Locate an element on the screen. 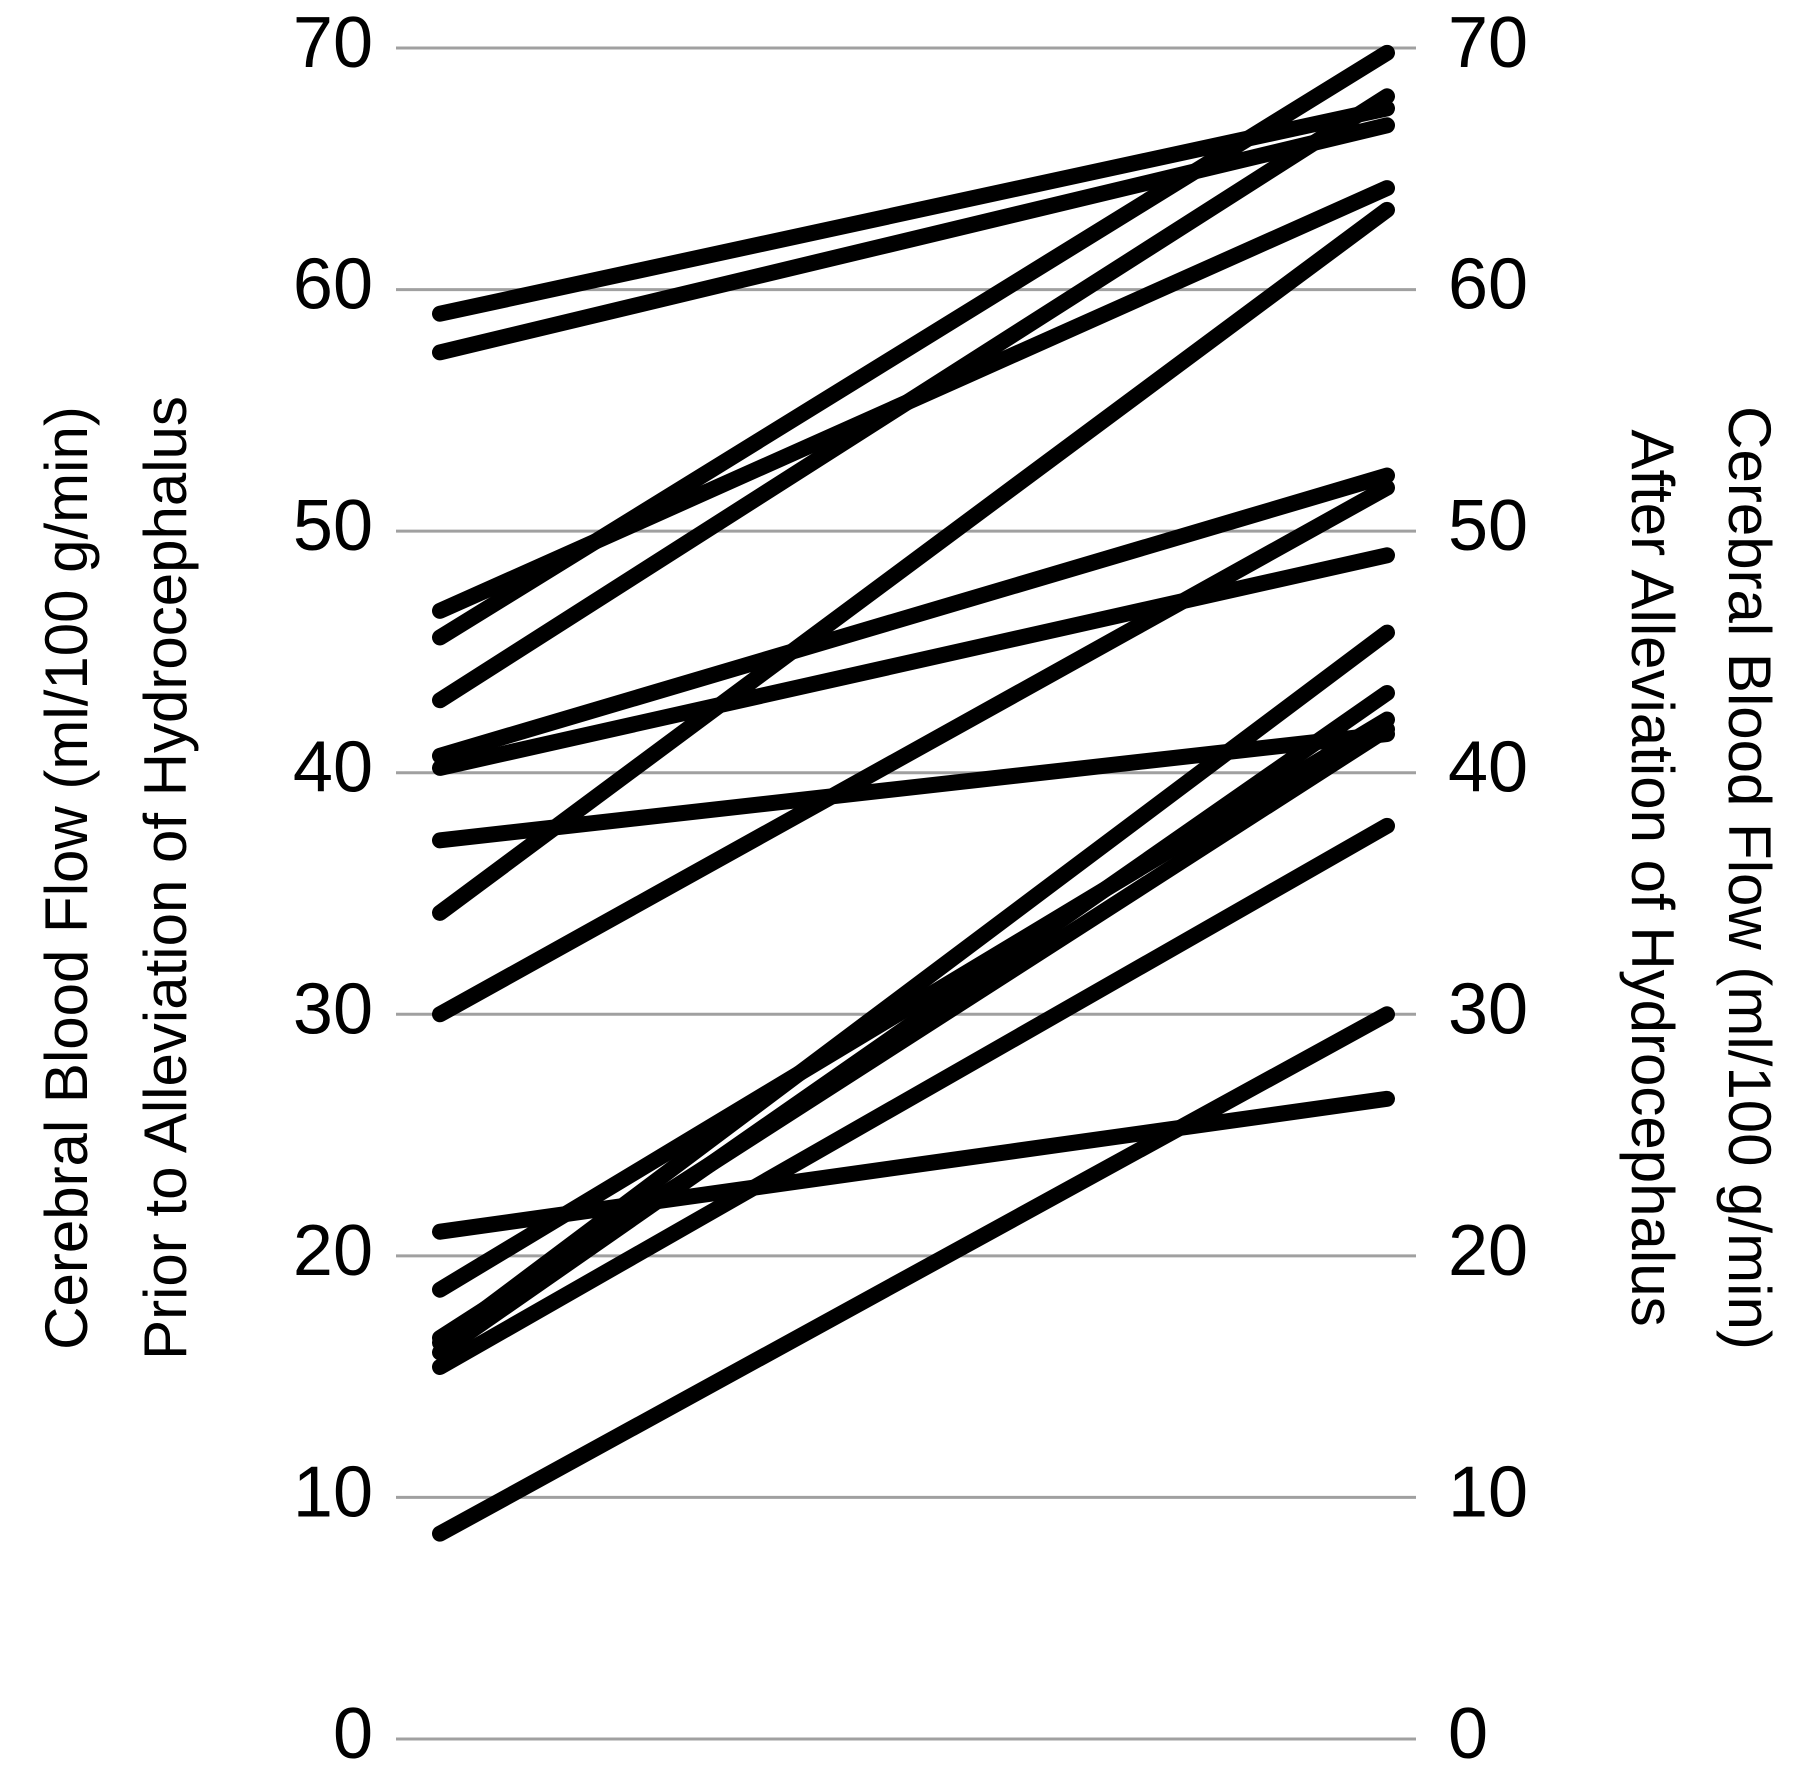  y2-tick-label: 50 is located at coordinates (1488, 526).